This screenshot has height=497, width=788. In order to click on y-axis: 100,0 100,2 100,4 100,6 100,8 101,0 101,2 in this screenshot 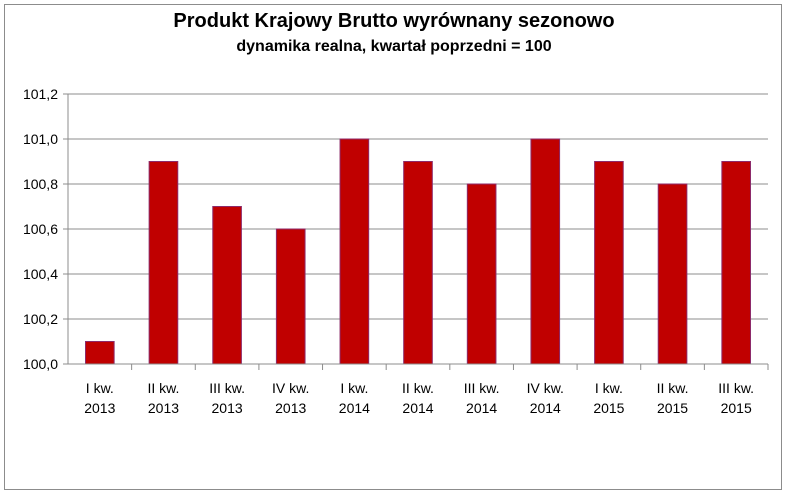, I will do `click(46, 229)`.